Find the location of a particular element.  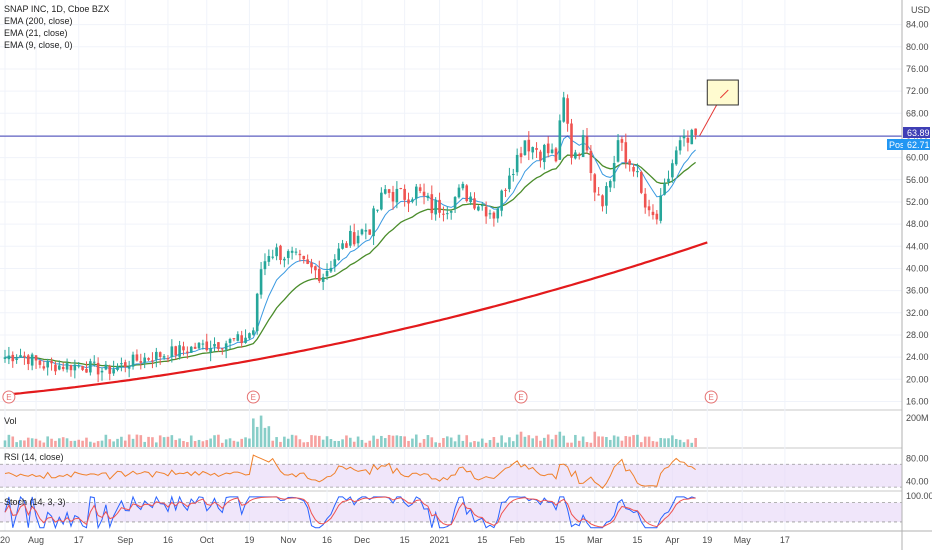

earnings-marker-label: E is located at coordinates (520, 397).